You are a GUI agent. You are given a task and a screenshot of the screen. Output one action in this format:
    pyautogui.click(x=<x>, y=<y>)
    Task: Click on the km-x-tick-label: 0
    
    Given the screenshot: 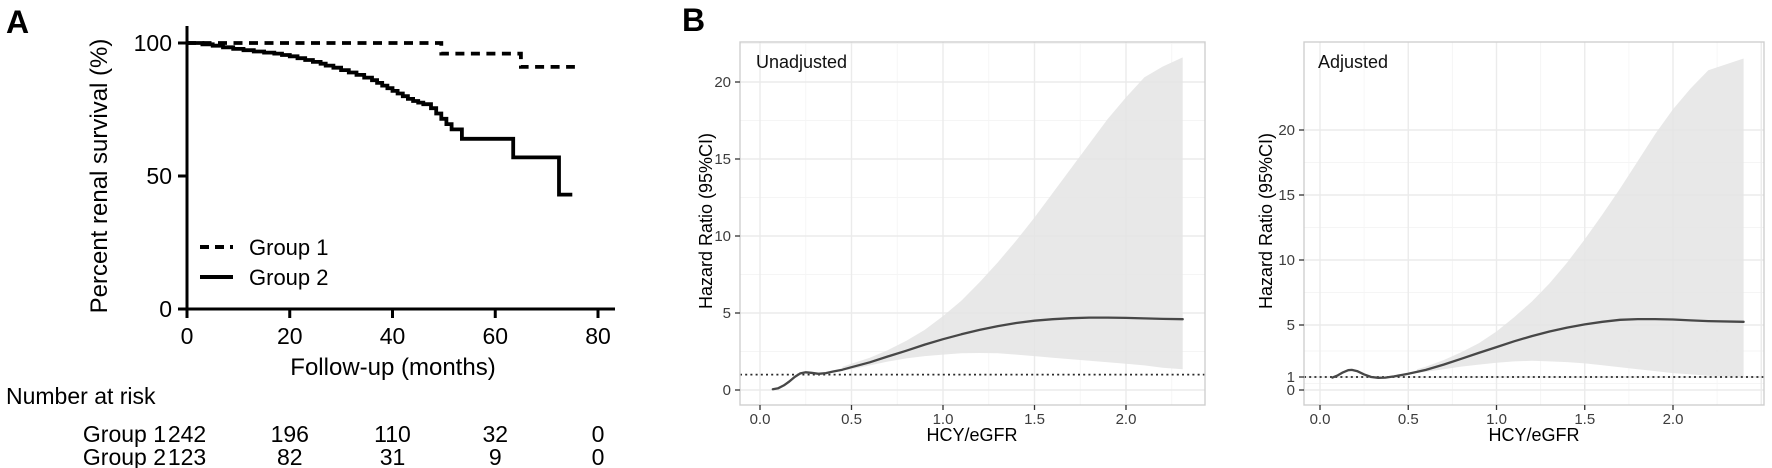 What is the action you would take?
    pyautogui.click(x=187, y=336)
    